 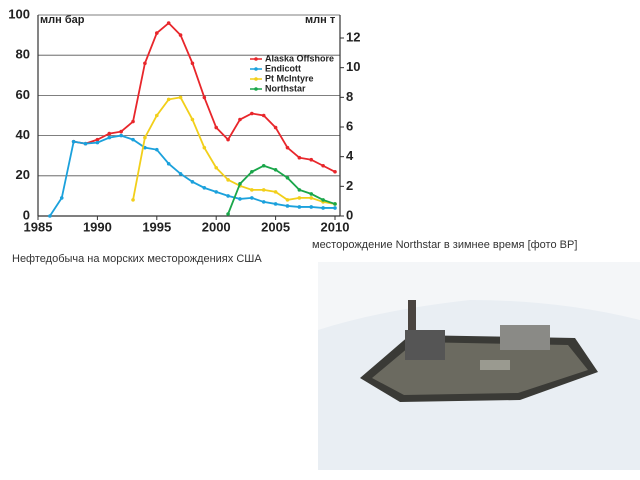 I want to click on x-tick-label: 1995, so click(x=156, y=226).